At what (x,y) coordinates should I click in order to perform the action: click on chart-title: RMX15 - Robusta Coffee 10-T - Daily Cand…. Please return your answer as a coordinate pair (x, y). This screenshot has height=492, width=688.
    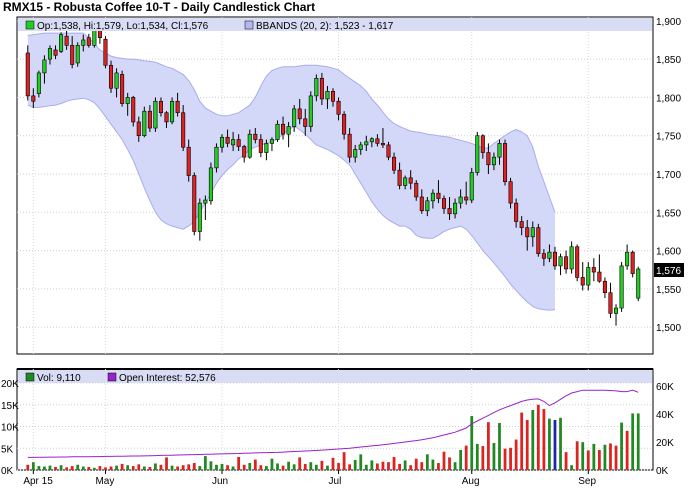
    Looking at the image, I should click on (159, 7).